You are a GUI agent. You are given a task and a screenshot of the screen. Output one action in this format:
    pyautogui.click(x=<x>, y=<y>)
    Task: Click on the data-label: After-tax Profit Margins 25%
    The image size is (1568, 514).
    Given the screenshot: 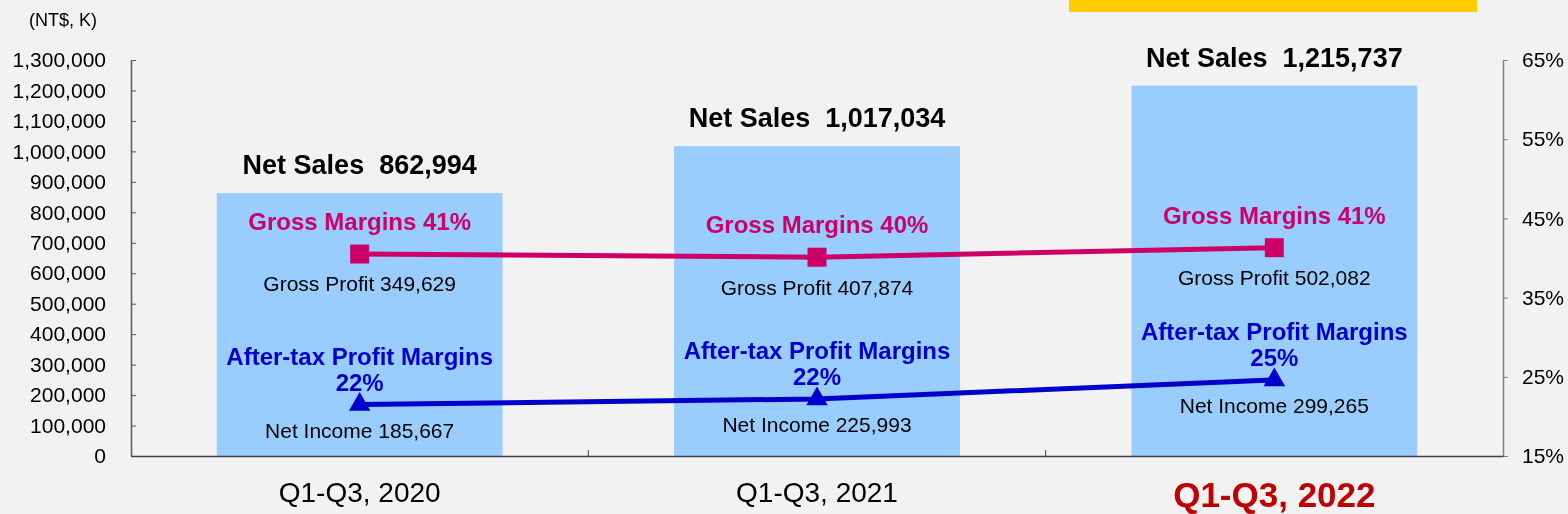 What is the action you would take?
    pyautogui.click(x=1274, y=344)
    